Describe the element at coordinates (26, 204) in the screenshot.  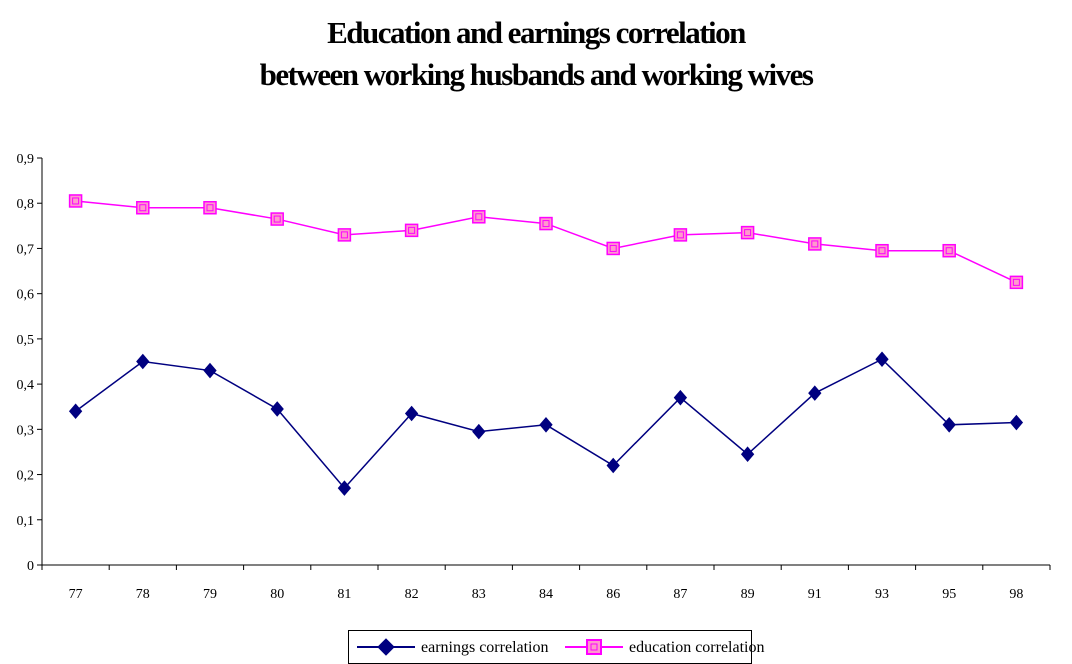
I see `y-tick-label: 0,8` at that location.